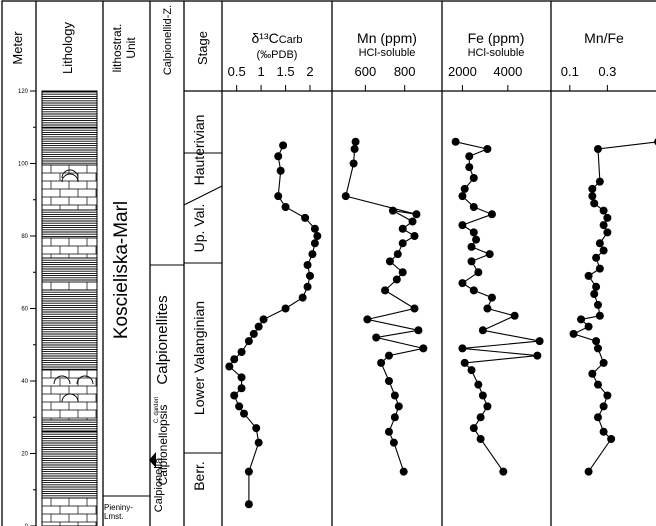 The image size is (656, 526). Describe the element at coordinates (614, 306) in the screenshot. I see `mnfe-series-line` at that location.